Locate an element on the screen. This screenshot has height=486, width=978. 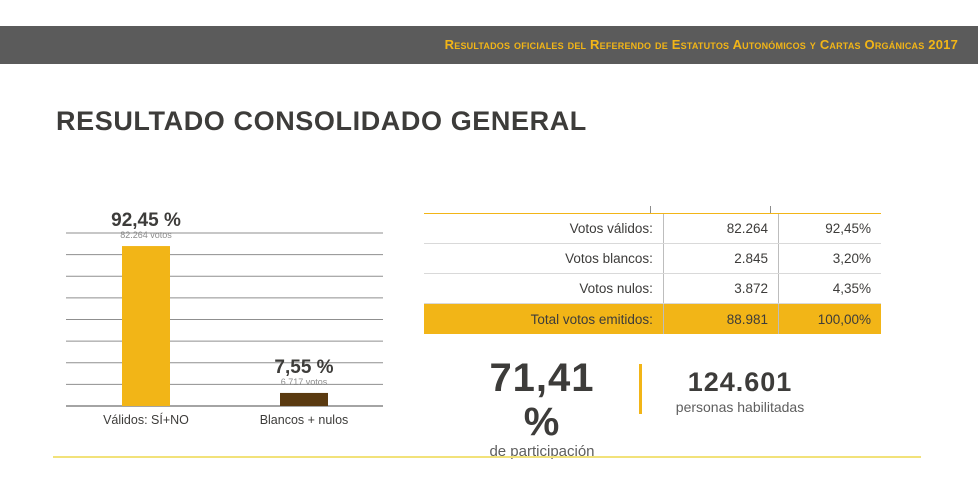
total-votes: 88.981 is located at coordinates (720, 318).